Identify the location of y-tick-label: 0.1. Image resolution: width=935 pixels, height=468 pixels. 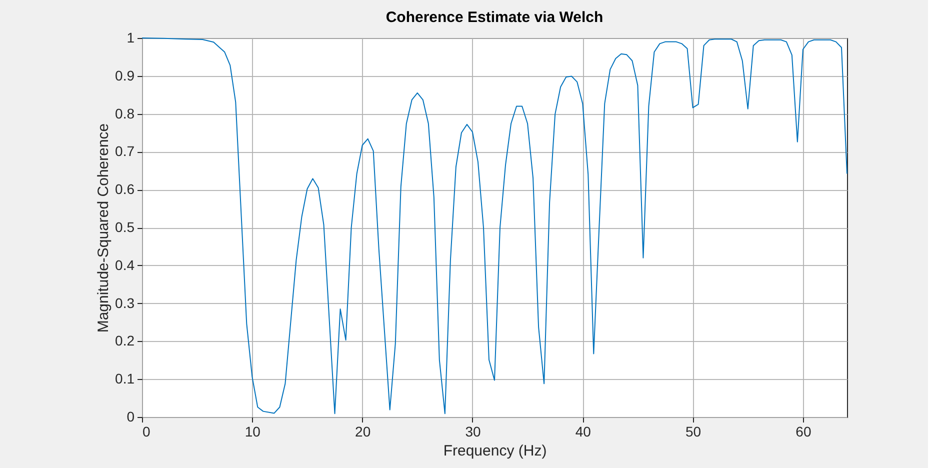
(125, 378).